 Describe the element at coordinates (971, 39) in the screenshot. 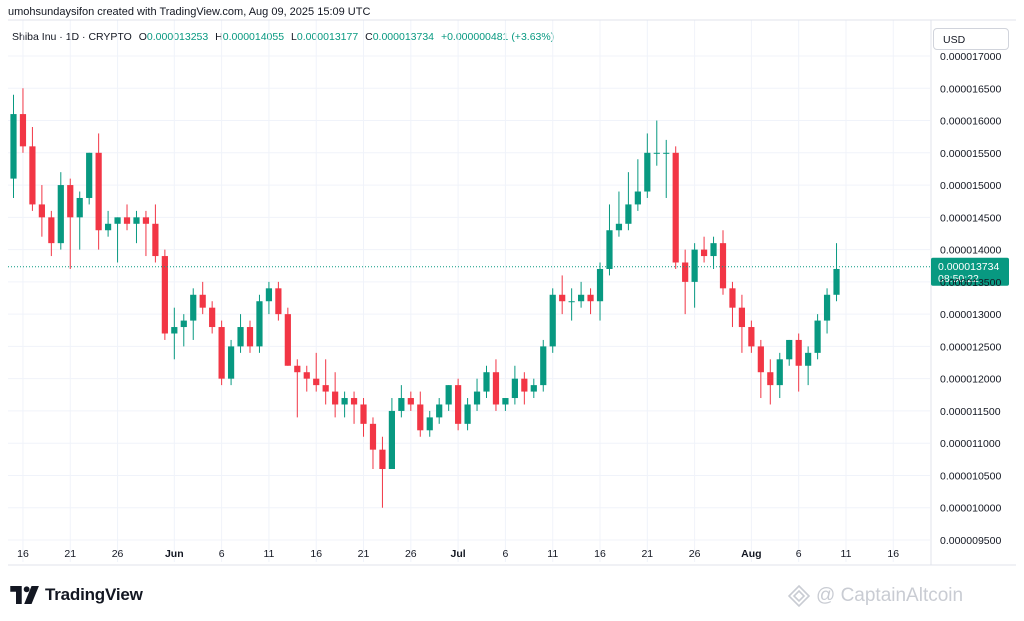

I see `currency-button: USD` at that location.